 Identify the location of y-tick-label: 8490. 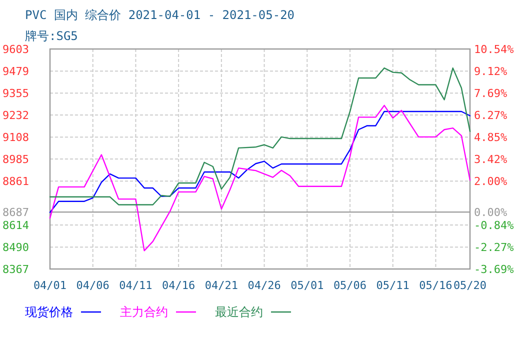
(15, 247).